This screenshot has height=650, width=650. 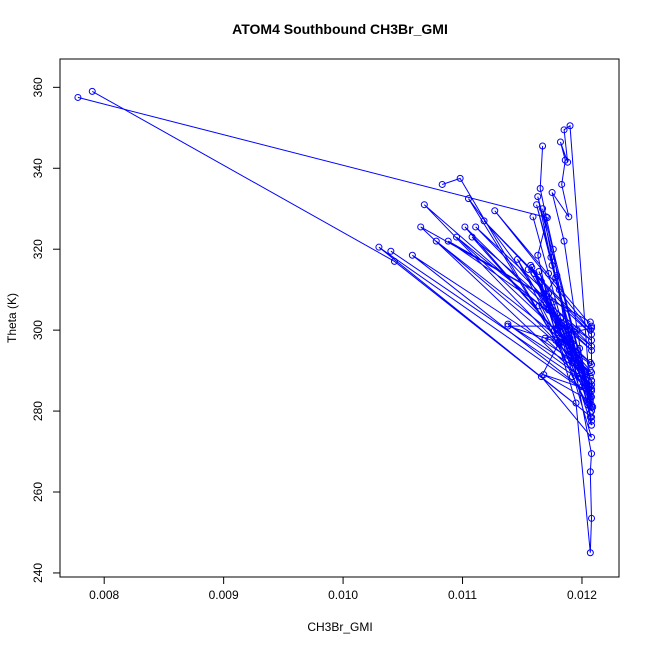 What do you see at coordinates (339, 627) in the screenshot?
I see `x-axis-label: CH3Br_GMI` at bounding box center [339, 627].